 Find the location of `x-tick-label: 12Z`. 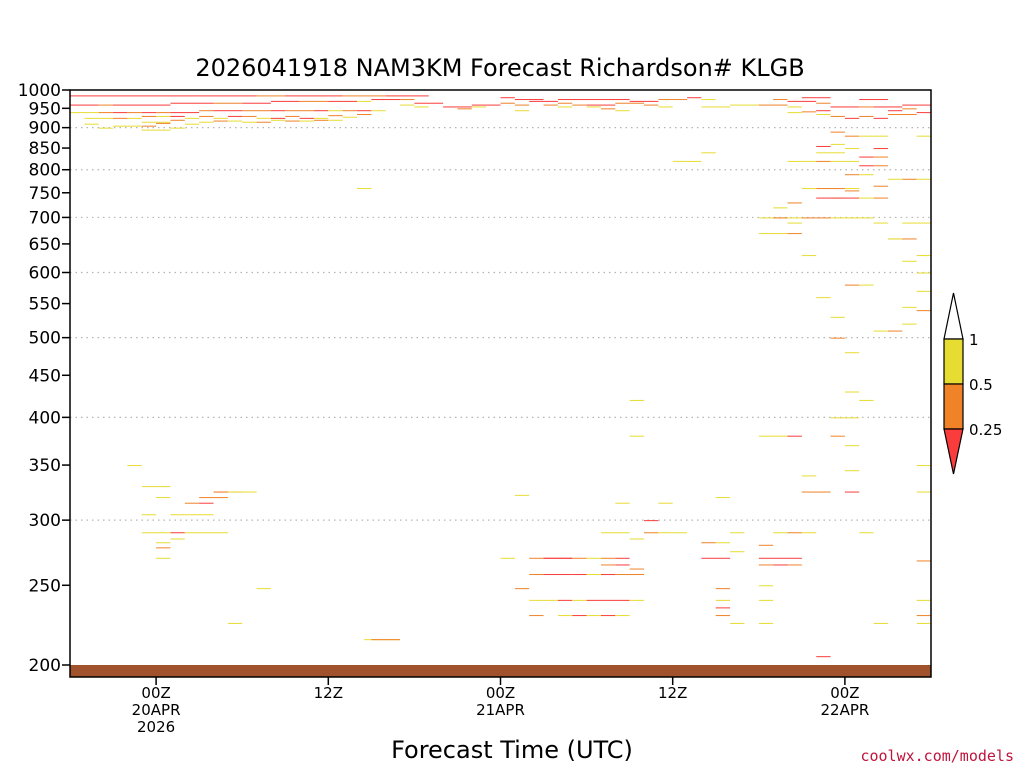

x-tick-label: 12Z is located at coordinates (328, 693).